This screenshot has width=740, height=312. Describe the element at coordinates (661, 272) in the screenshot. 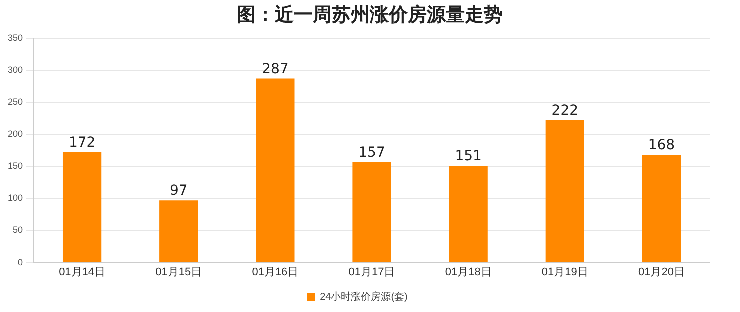

I see `x-tick-label: 01月20日` at that location.